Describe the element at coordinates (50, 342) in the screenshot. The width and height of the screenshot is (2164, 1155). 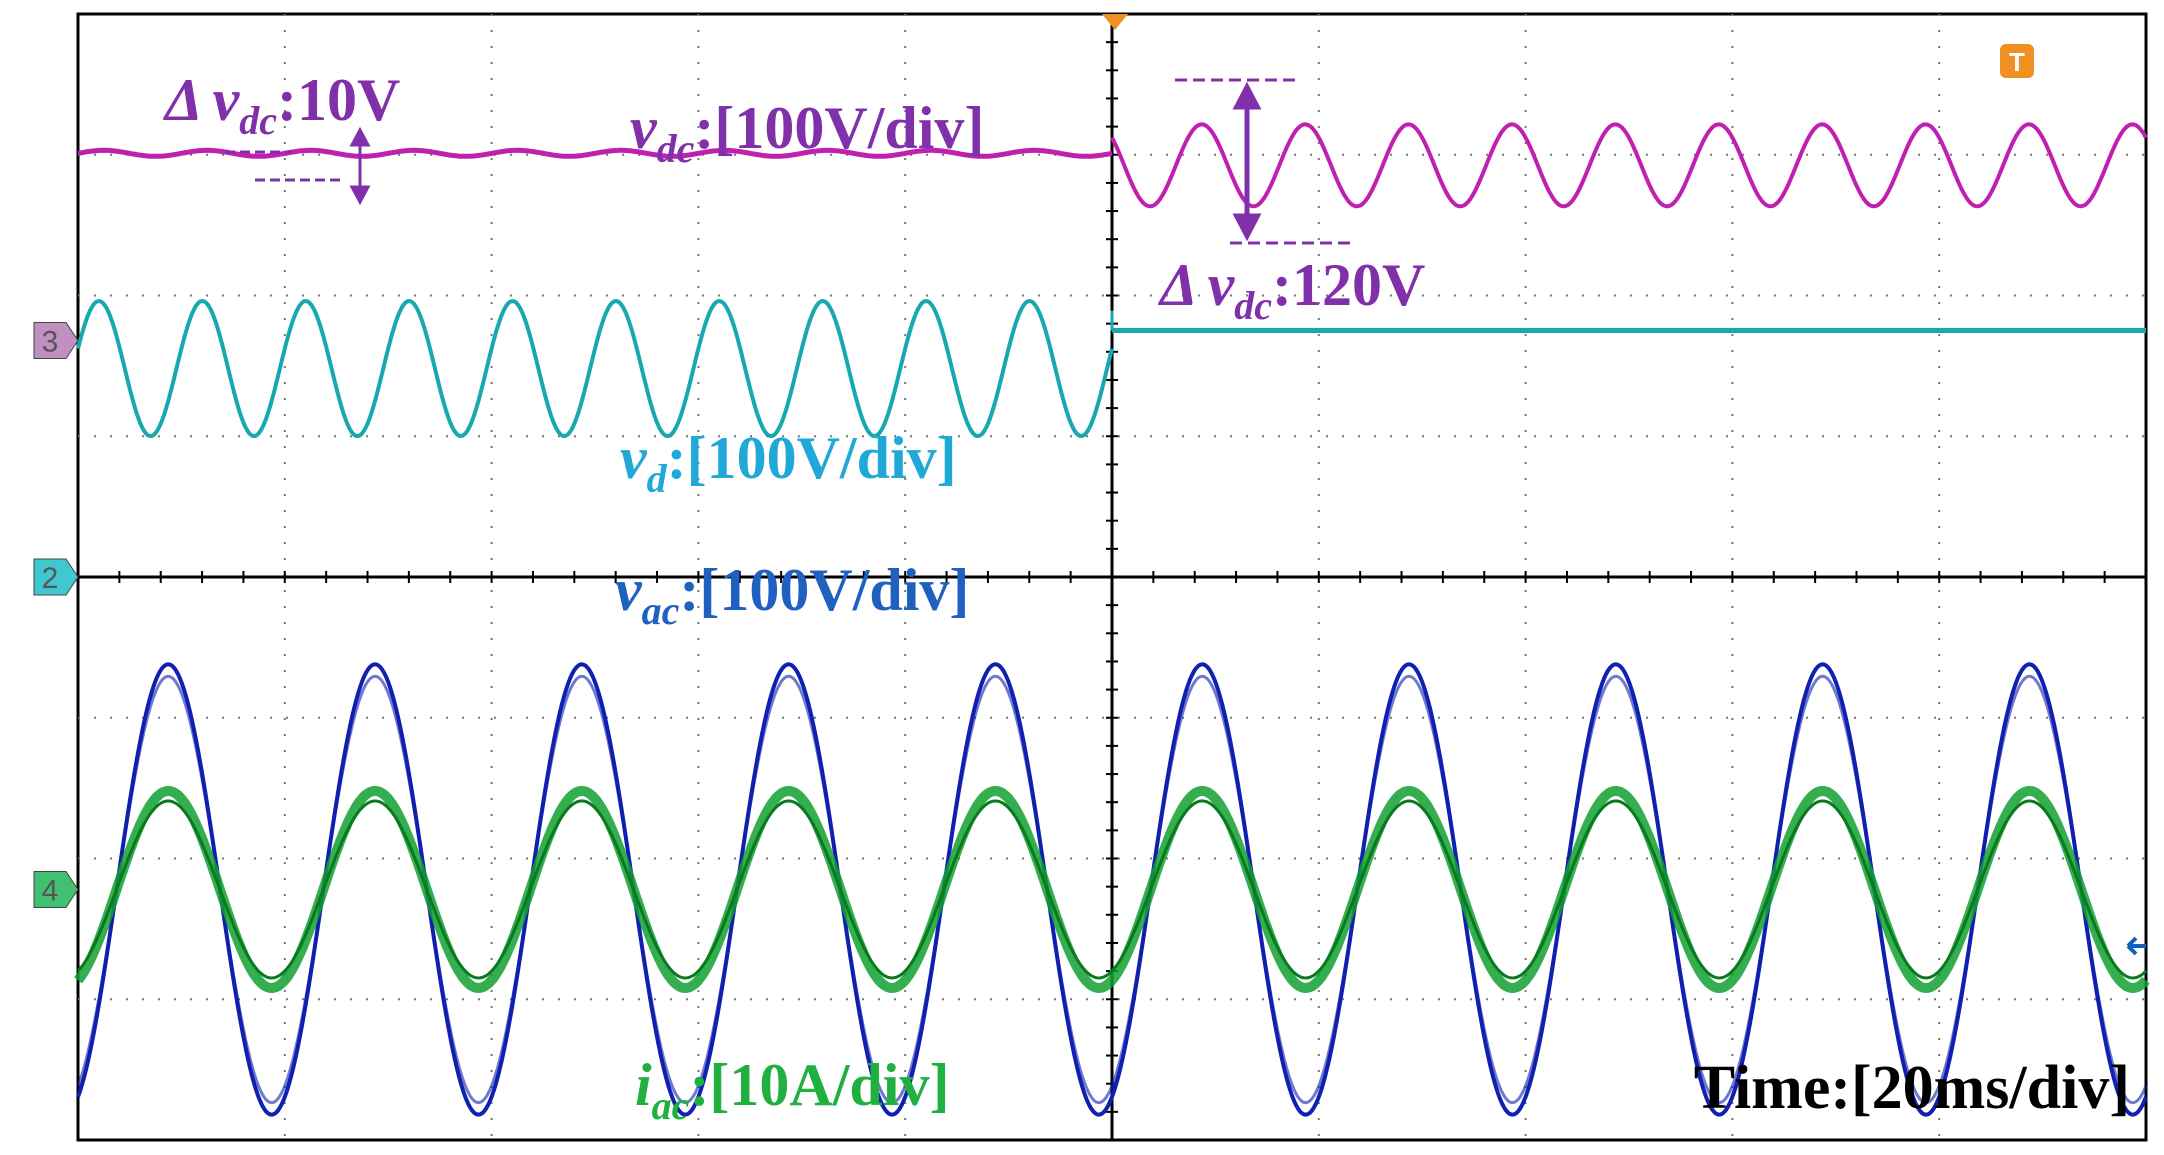
I see `channel-marker-3-label: 3` at that location.